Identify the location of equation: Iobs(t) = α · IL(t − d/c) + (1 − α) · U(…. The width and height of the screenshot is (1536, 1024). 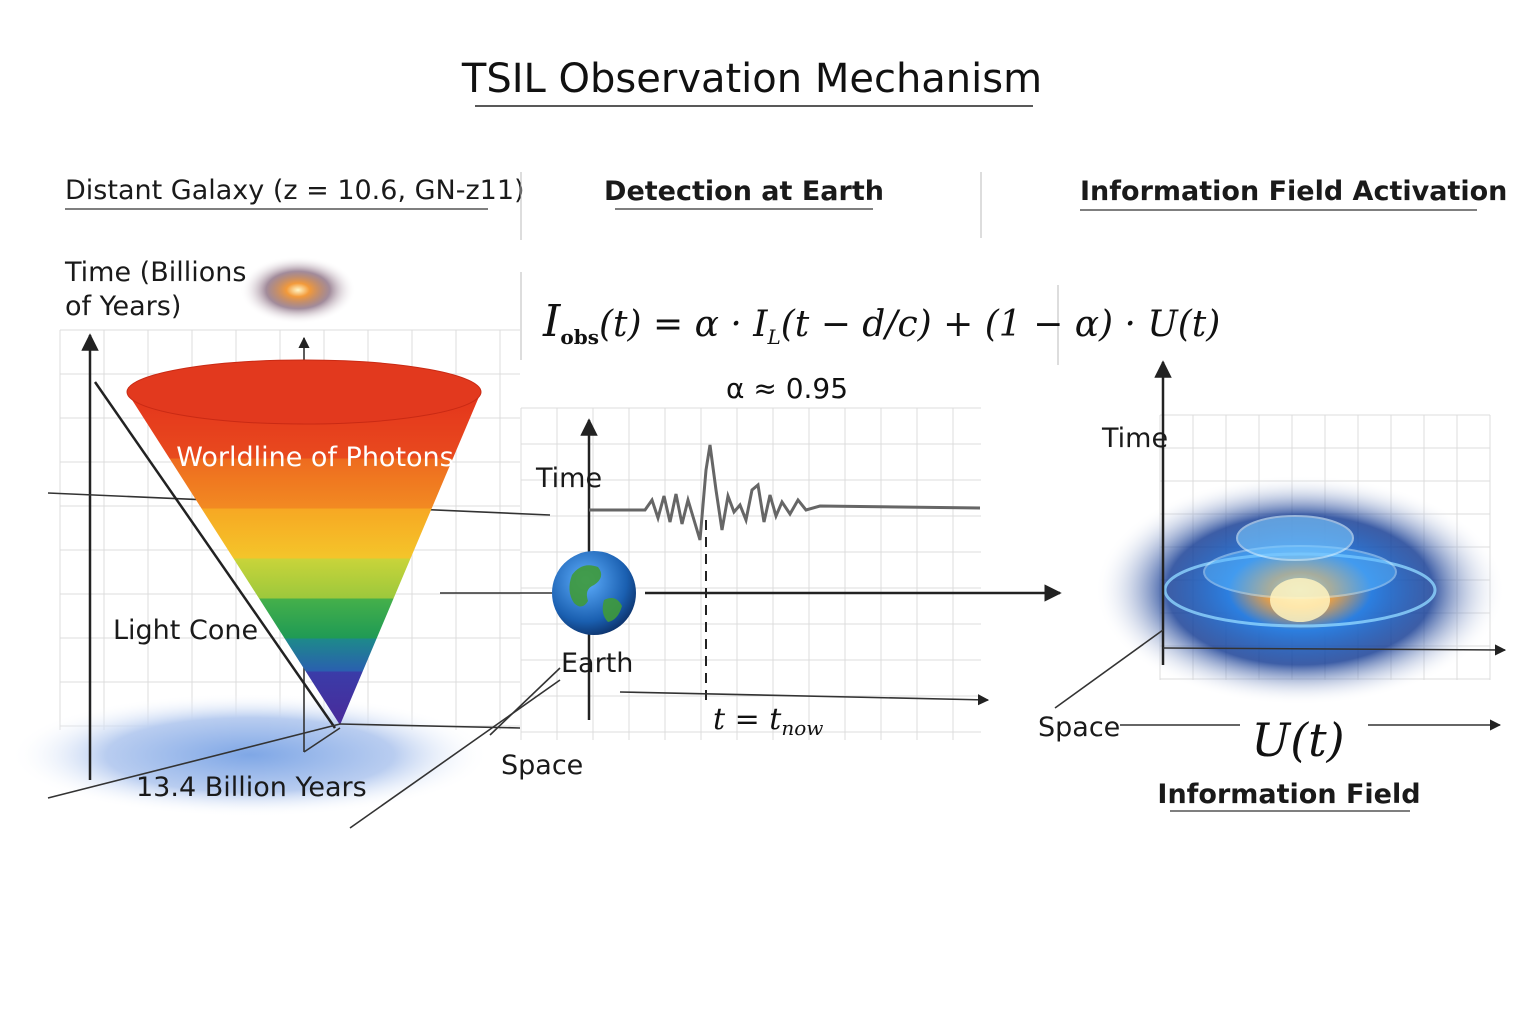
(881, 322).